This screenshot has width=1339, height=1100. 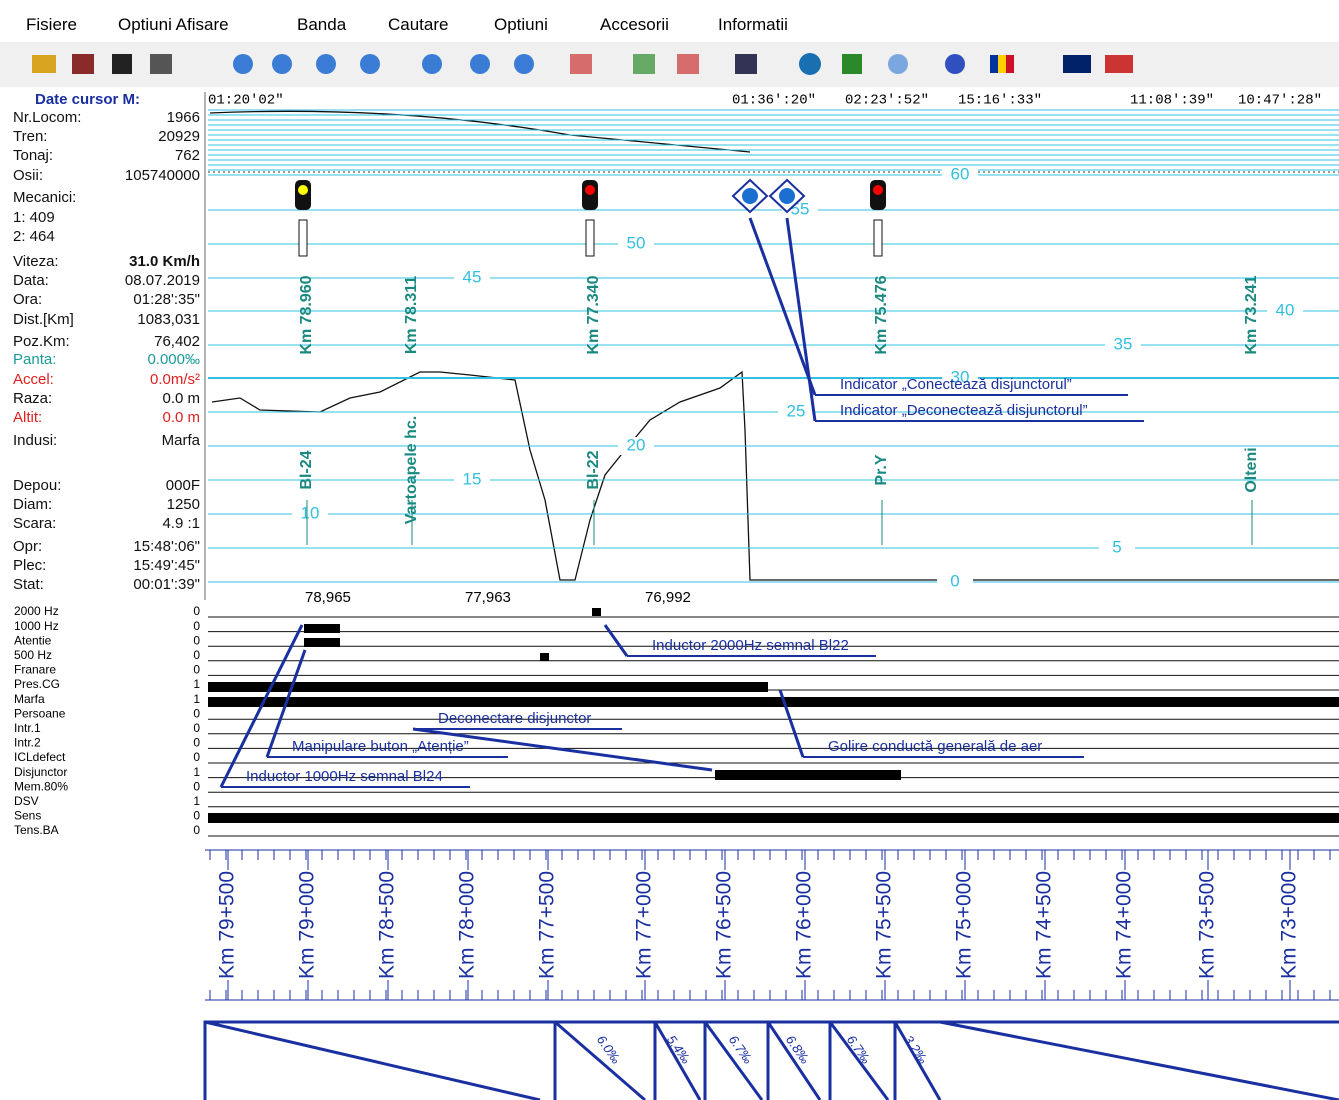 I want to click on speed-label: 0, so click(x=954, y=580).